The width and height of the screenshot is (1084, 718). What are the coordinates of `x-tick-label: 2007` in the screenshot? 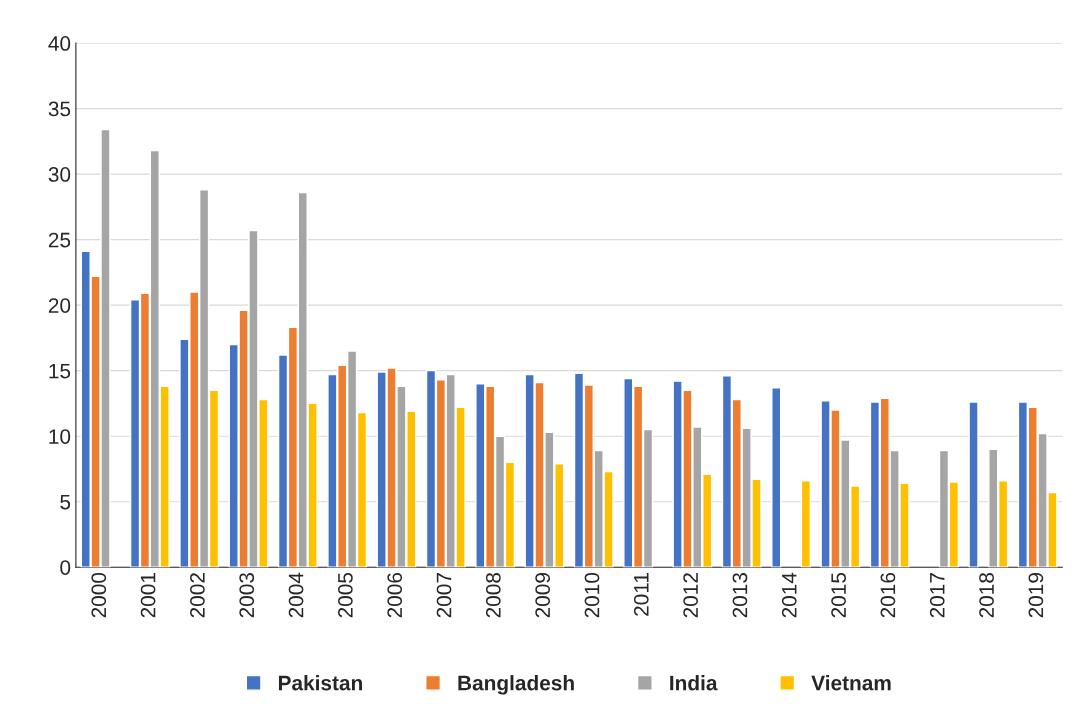 It's located at (444, 595).